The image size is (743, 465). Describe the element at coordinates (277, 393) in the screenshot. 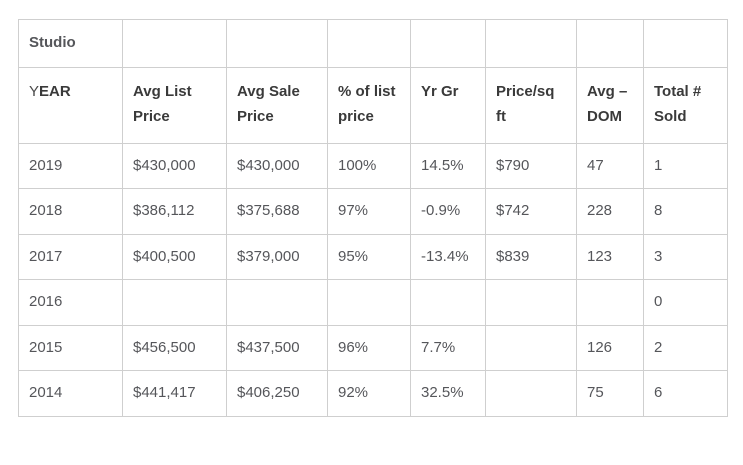

I see `cell-avg-sale-price: $406,250` at that location.